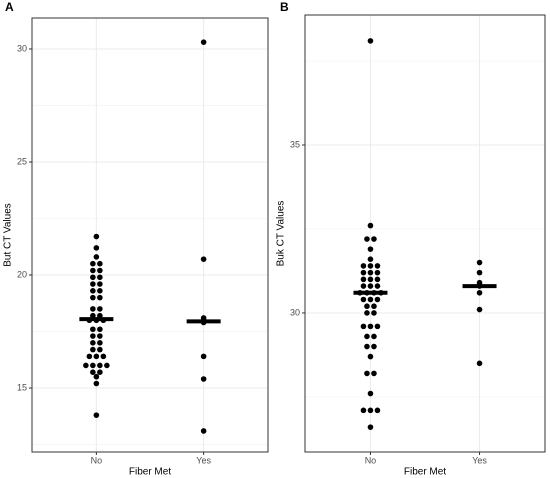  I want to click on y-axis-label: But CT Values, so click(8, 235).